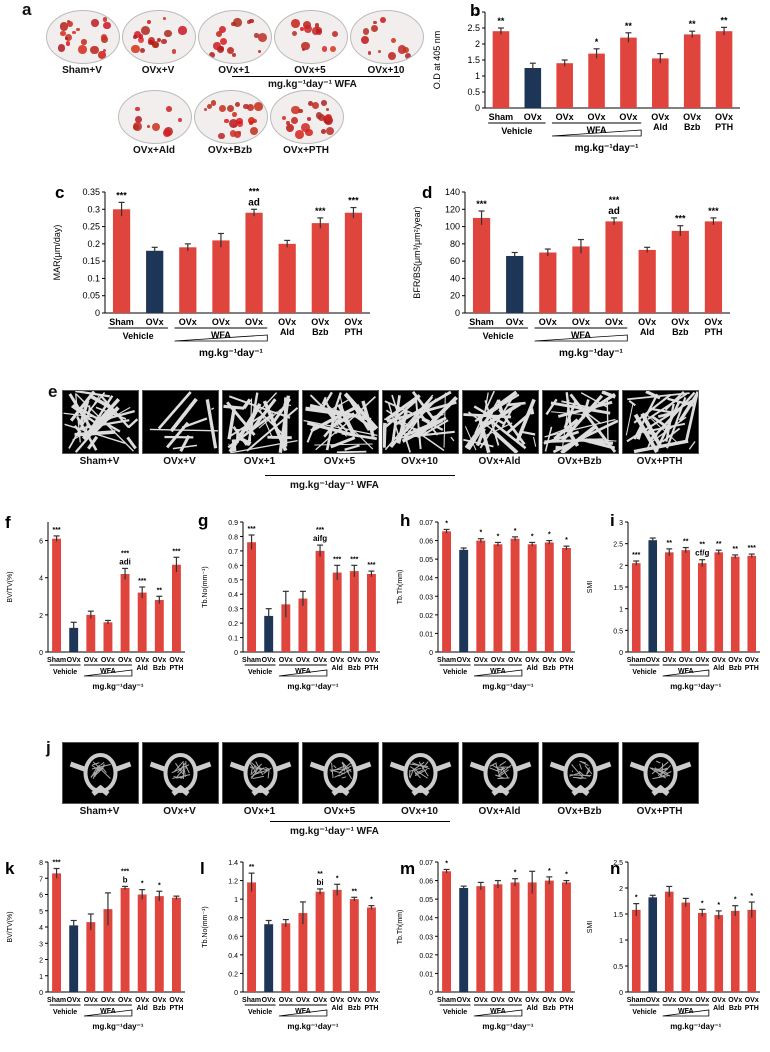 The image size is (770, 1052). I want to click on dish-label: OVx+10, so click(386, 70).